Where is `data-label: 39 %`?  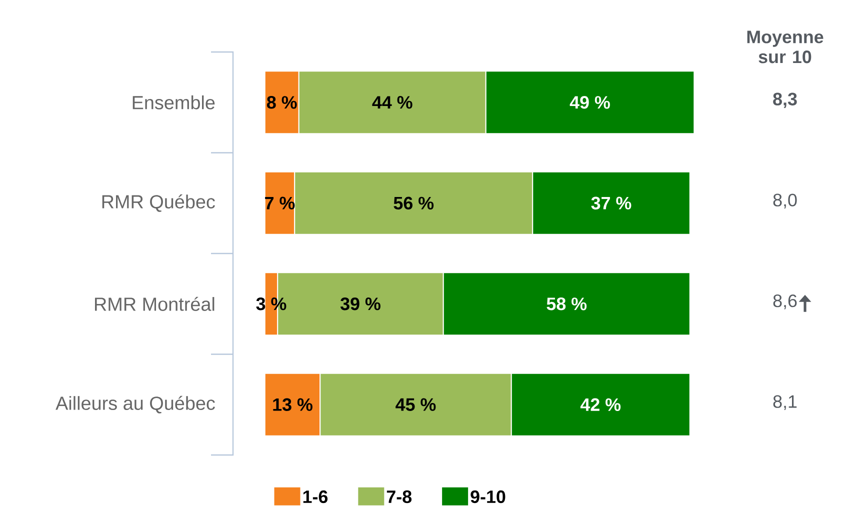 data-label: 39 % is located at coordinates (360, 304).